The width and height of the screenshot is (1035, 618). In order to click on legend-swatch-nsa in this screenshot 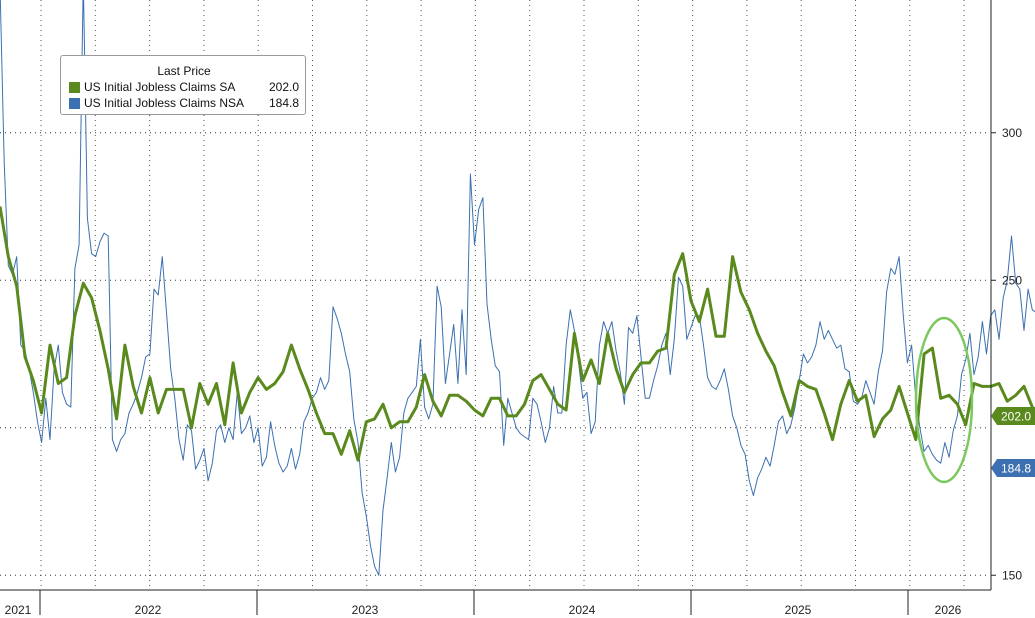, I will do `click(74, 103)`.